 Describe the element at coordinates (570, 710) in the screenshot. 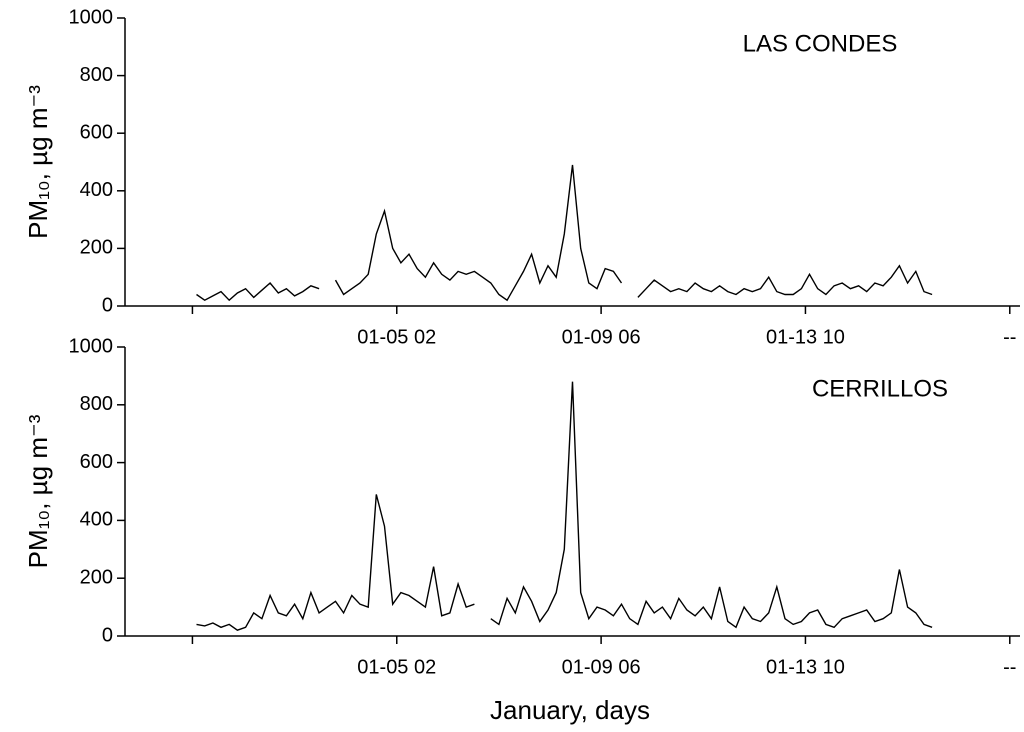

I see `x-axis-label: January, days` at that location.